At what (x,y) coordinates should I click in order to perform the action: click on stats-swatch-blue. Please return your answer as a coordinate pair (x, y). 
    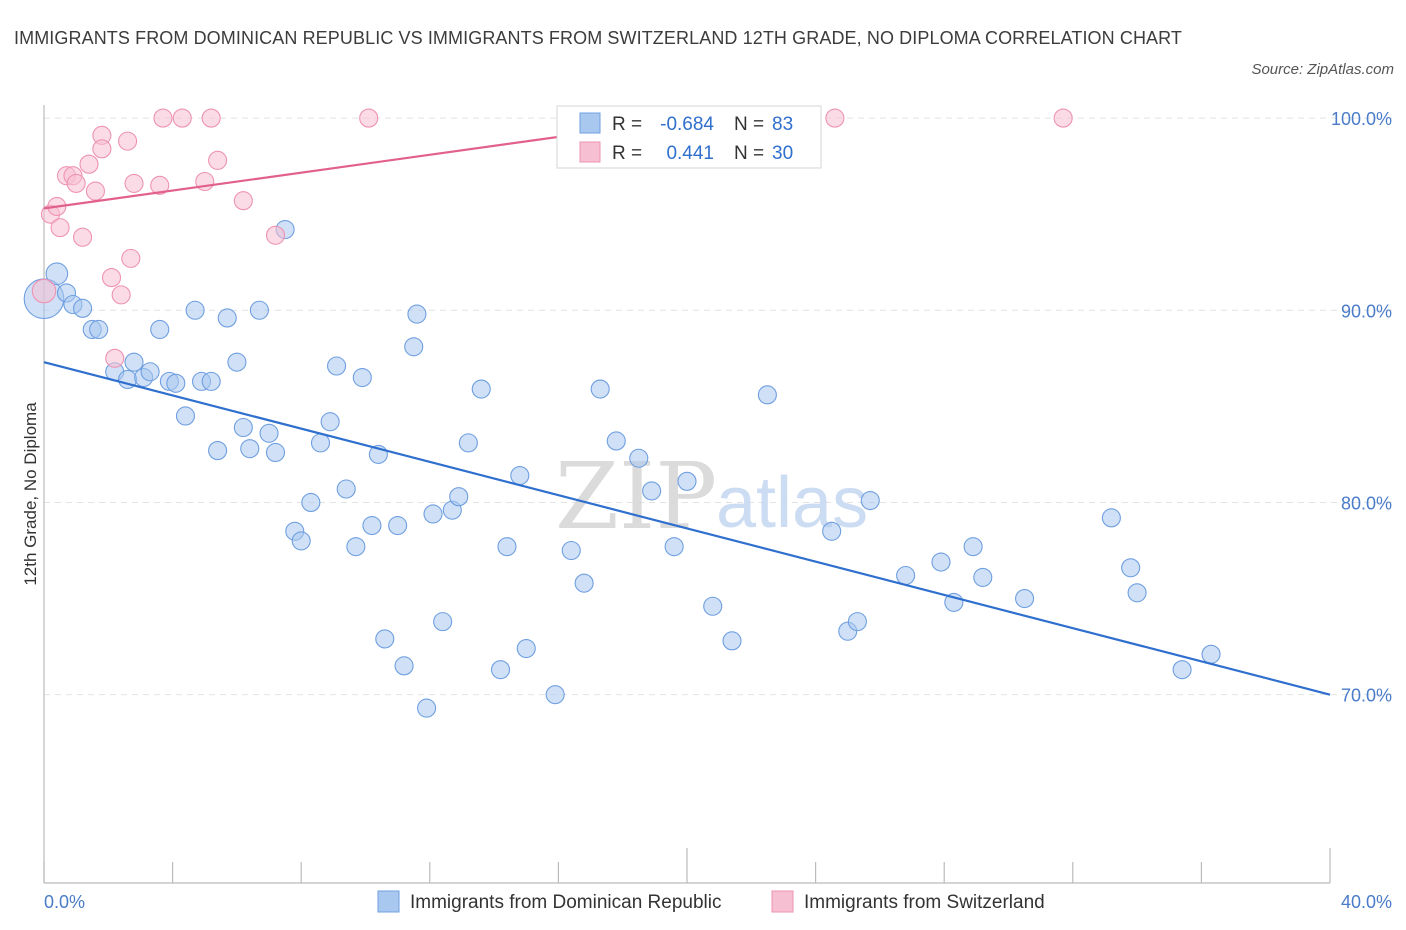
    Looking at the image, I should click on (590, 123).